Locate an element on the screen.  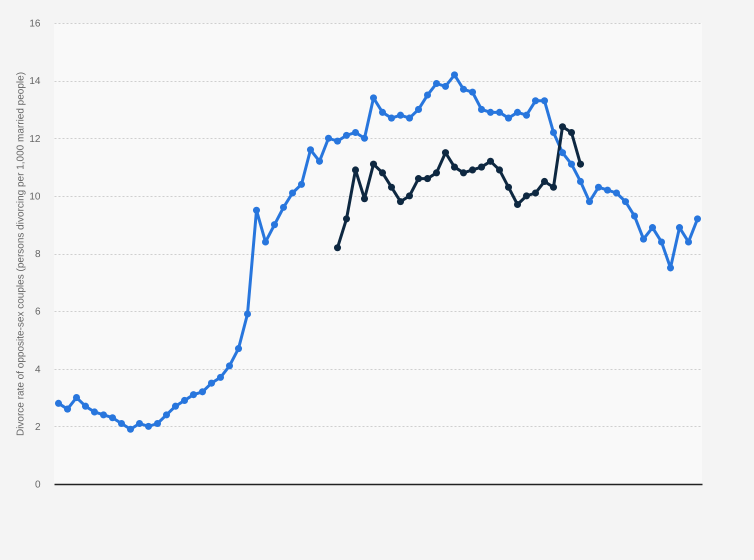
y-tick-label: 10 is located at coordinates (35, 196).